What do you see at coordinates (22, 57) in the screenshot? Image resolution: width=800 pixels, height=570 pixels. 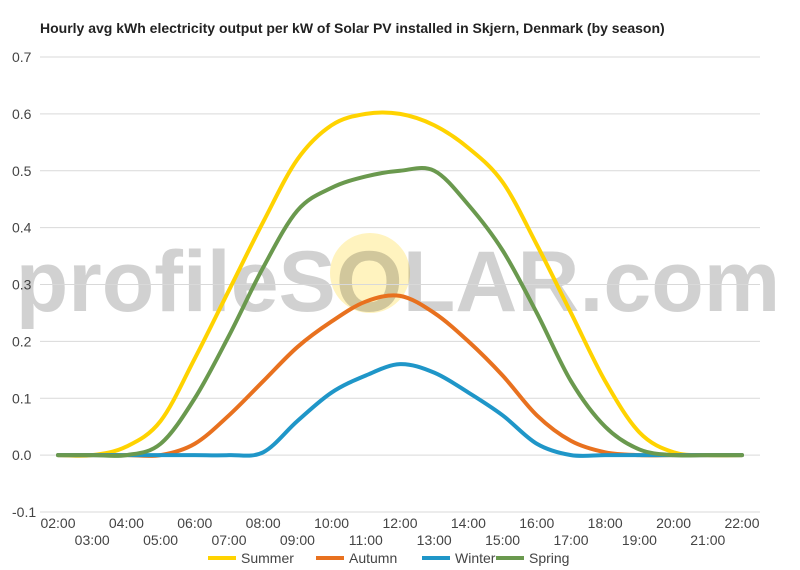 I see `y-tick-label: 0.7` at bounding box center [22, 57].